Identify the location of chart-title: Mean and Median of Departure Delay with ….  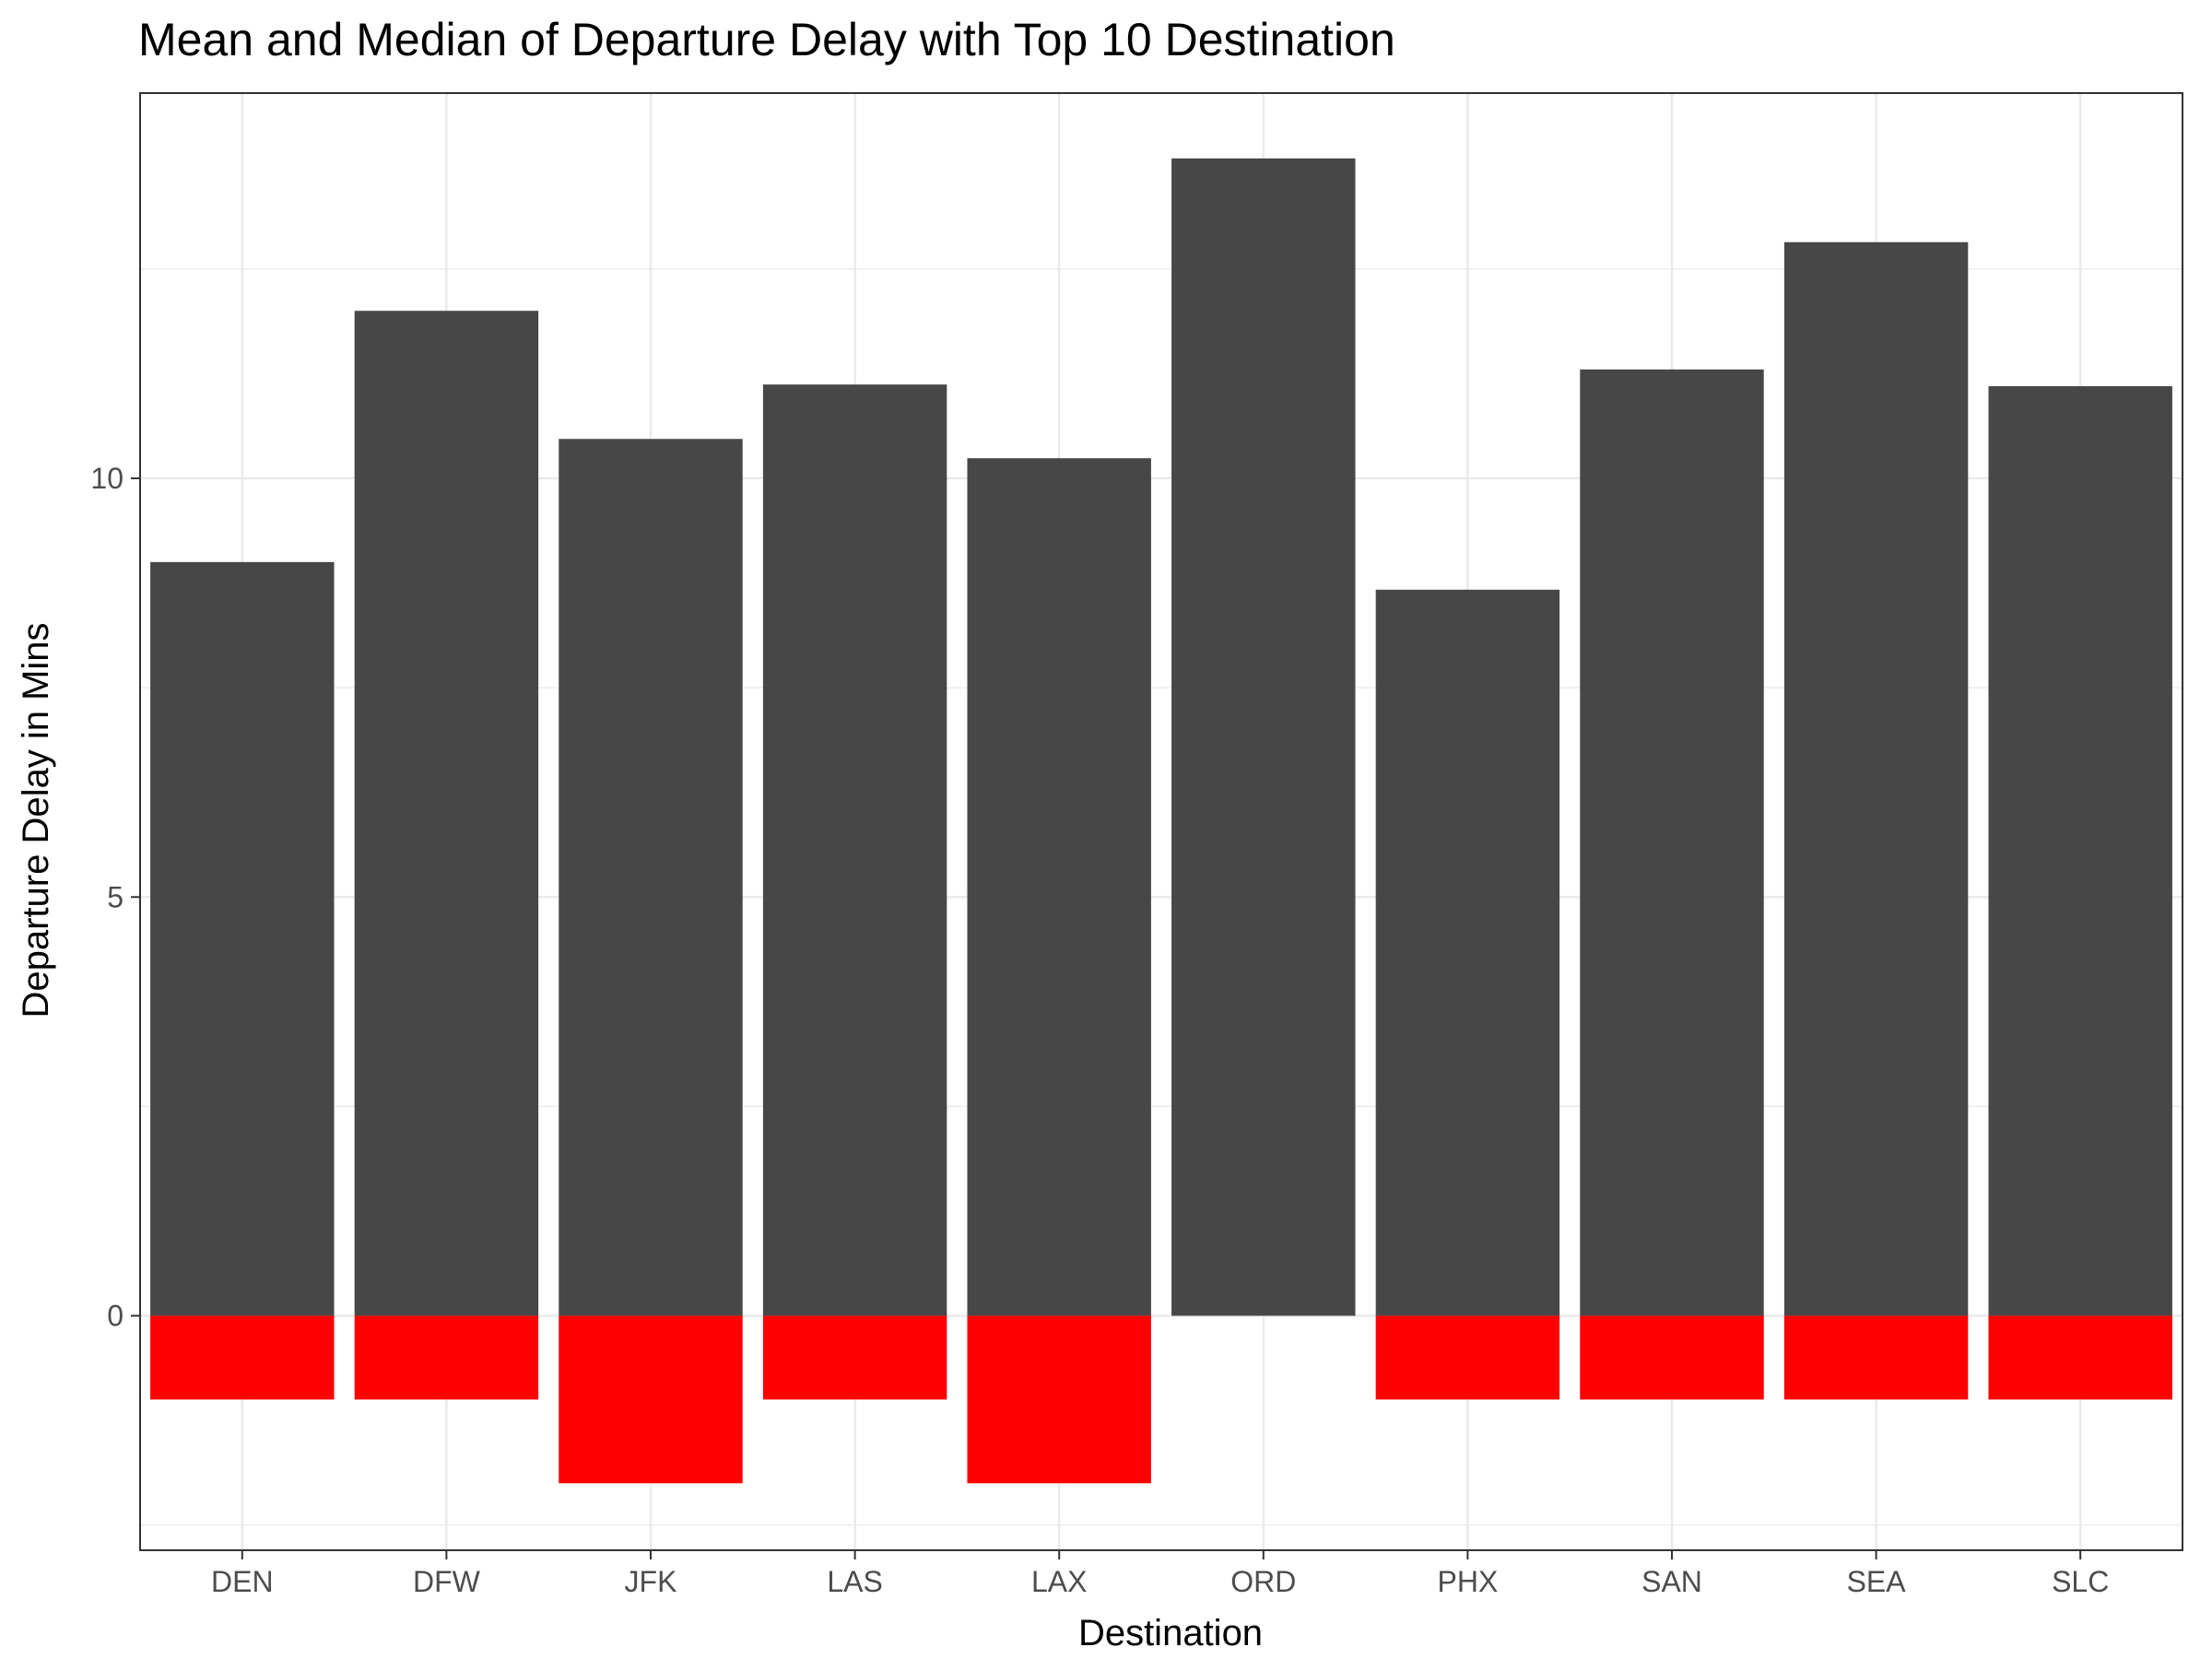
(766, 39).